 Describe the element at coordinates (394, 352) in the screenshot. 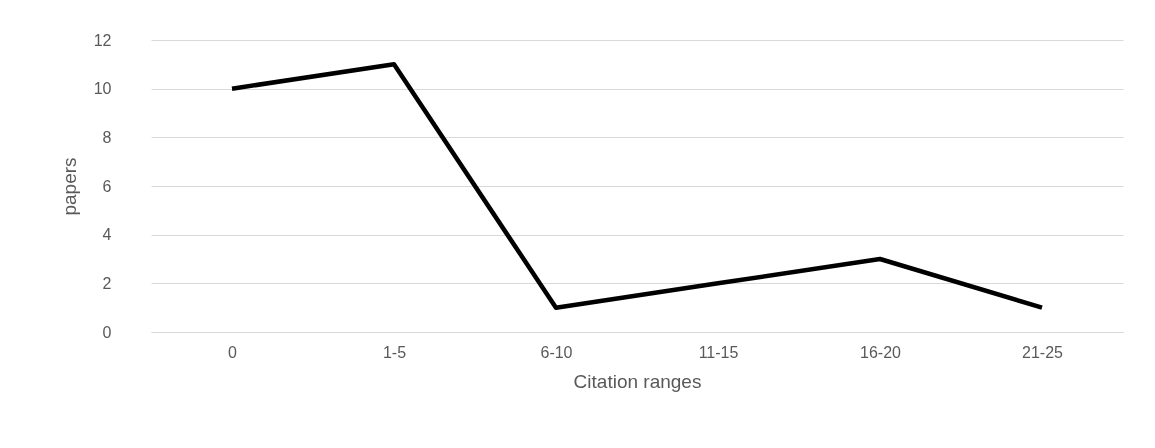

I see `x-tick-label: 1-5` at that location.